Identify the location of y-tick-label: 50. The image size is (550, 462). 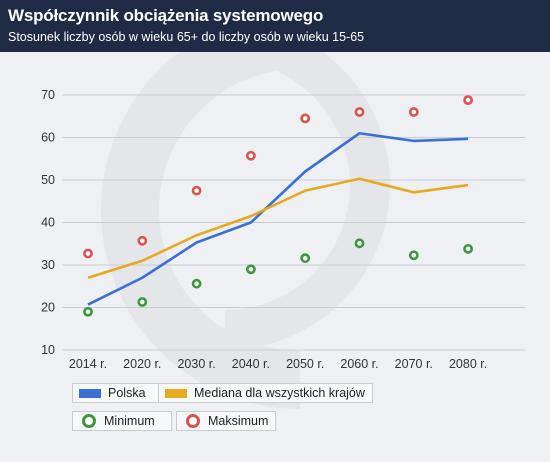
(48, 180).